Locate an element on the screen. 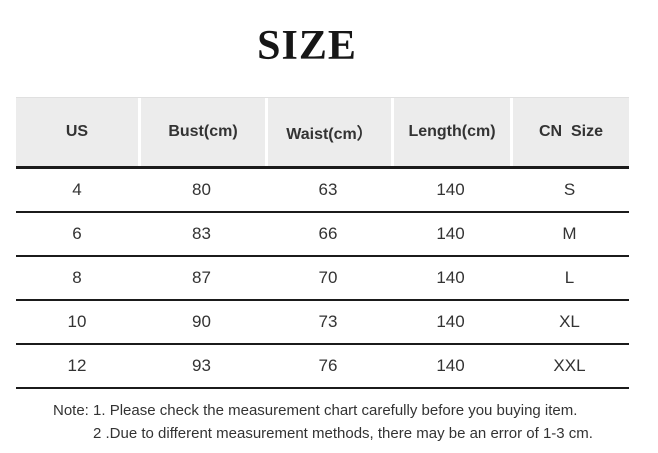  table-row-s: 4 80 63 140 S is located at coordinates (322, 191).